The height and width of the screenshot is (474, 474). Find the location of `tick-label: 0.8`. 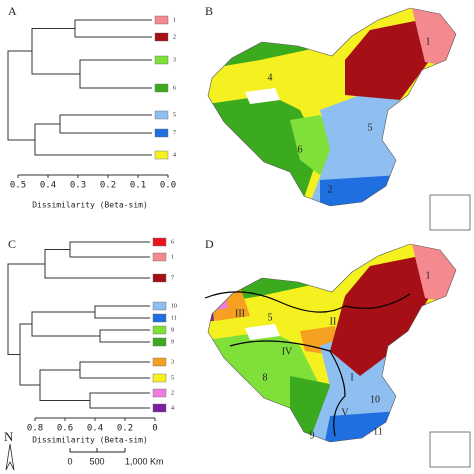

tick-label: 0.8 is located at coordinates (35, 429).